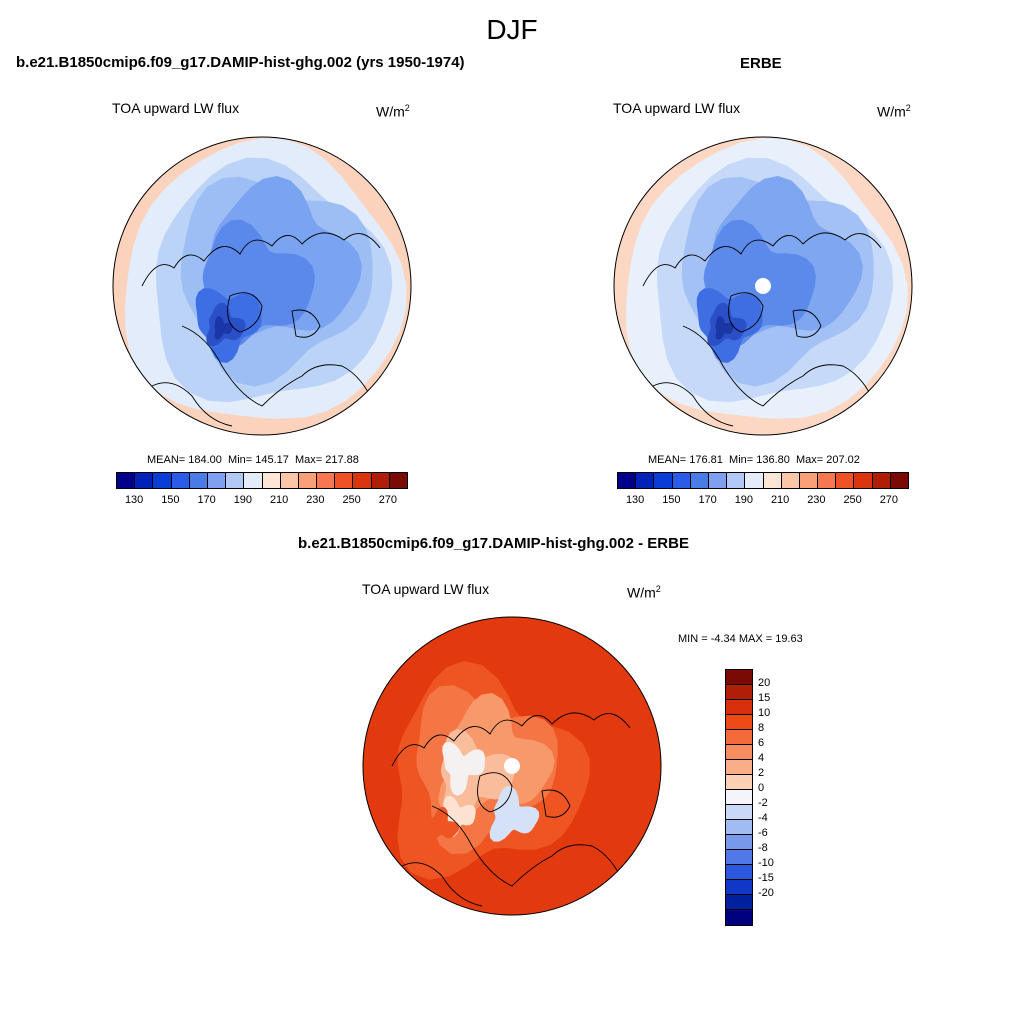  I want to click on colorbar-tick-label: -6, so click(763, 833).